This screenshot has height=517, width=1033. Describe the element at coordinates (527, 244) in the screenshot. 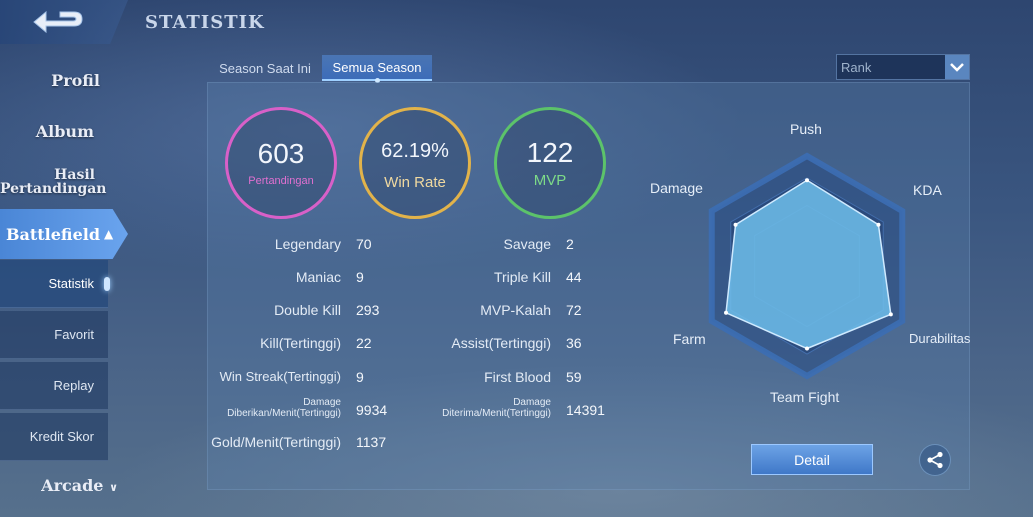

I see `stat-label: Savage` at that location.